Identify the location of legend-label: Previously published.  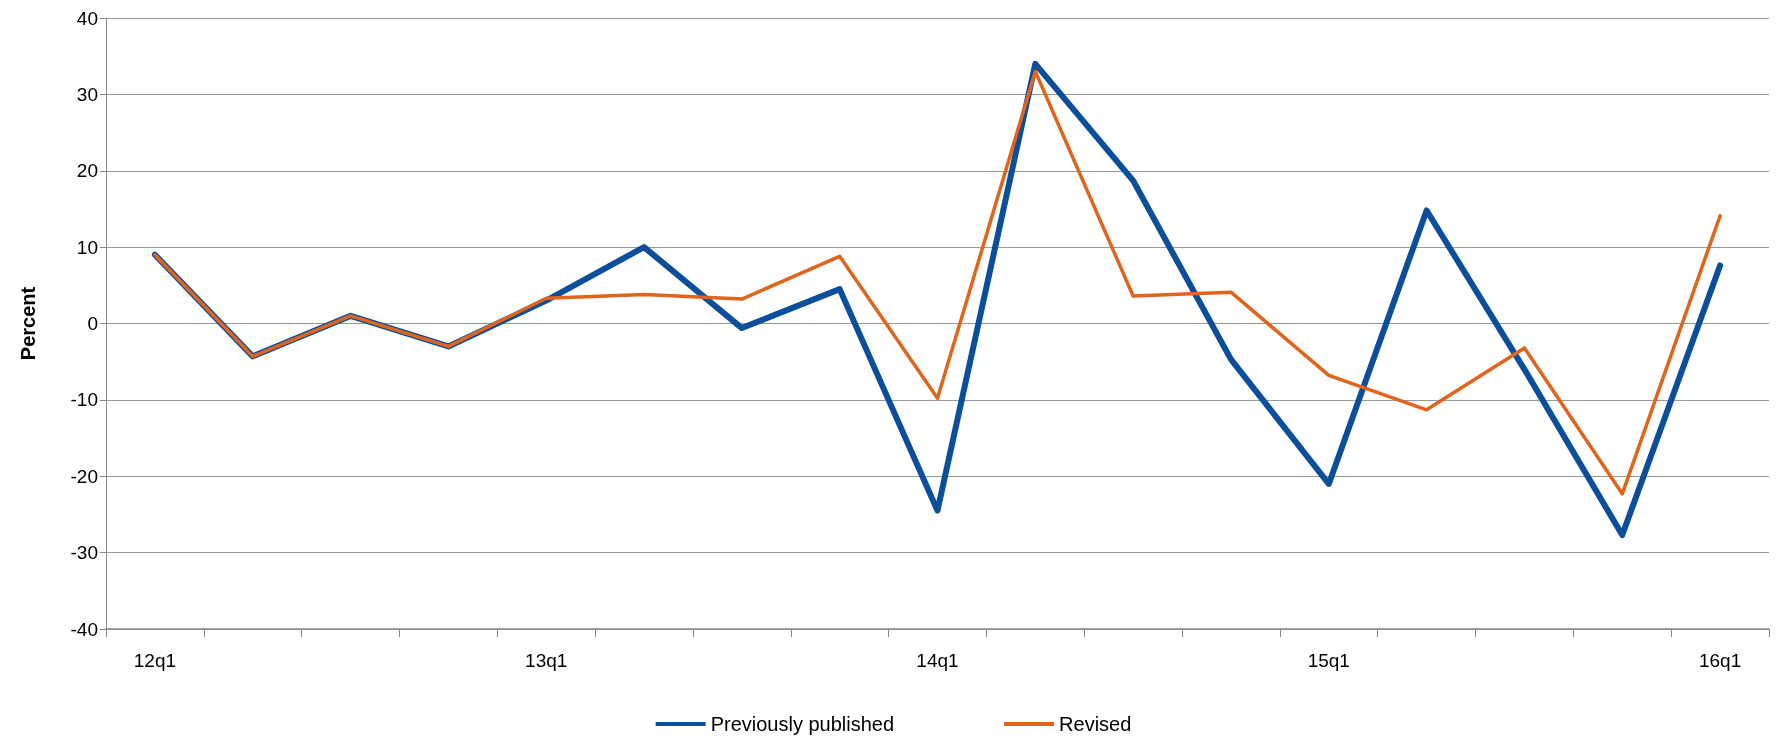
(802, 724).